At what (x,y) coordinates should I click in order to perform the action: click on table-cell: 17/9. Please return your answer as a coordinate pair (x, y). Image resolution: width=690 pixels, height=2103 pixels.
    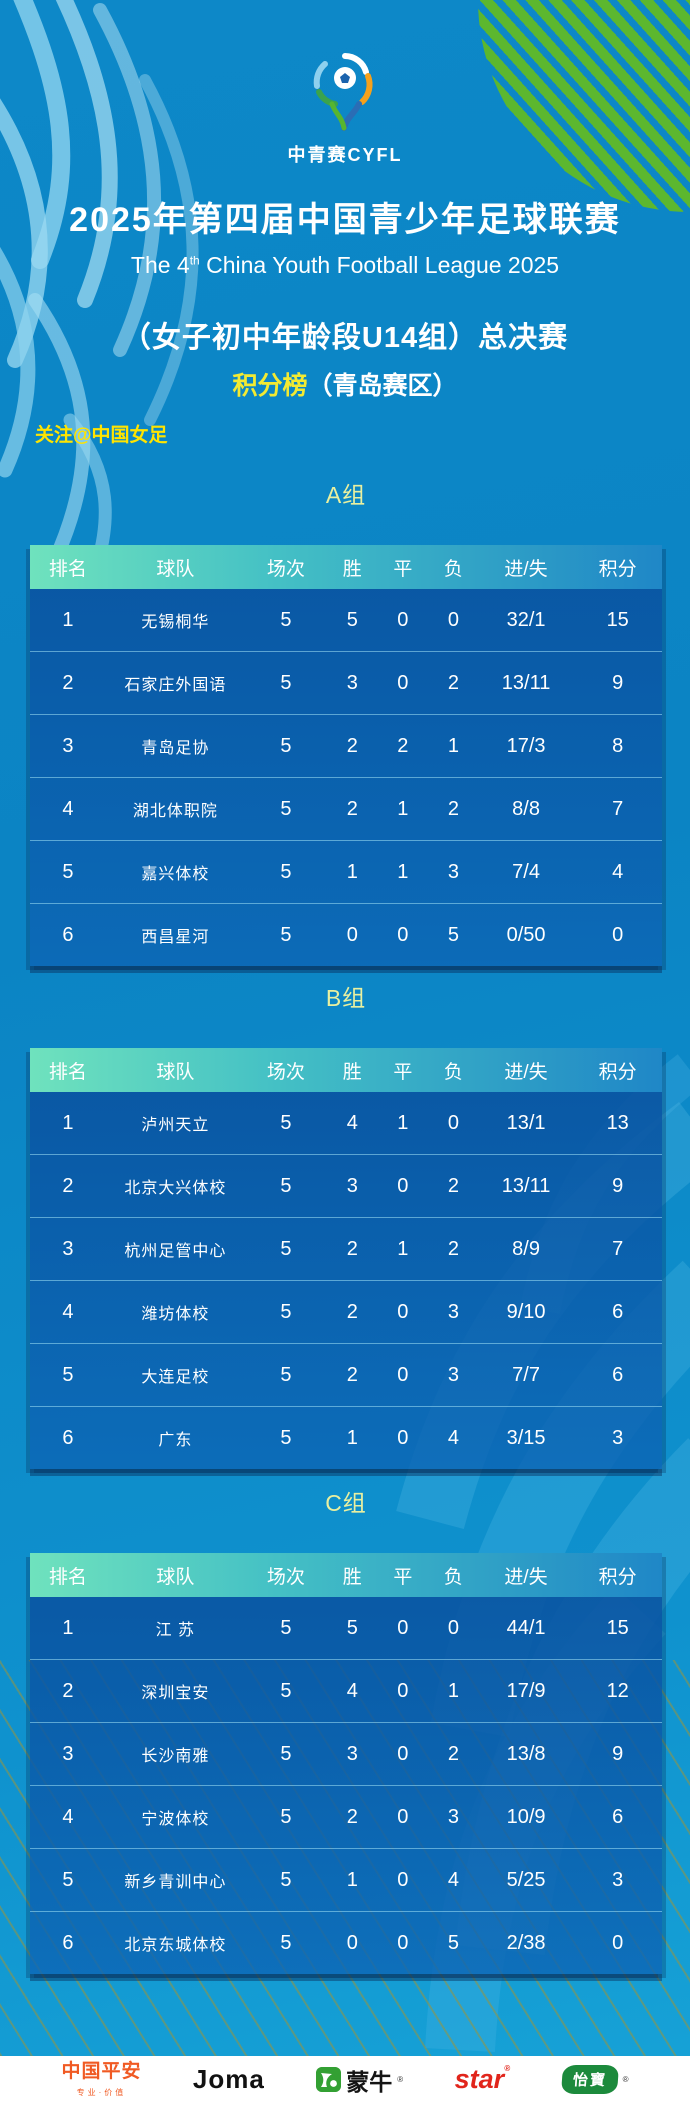
    Looking at the image, I should click on (526, 1690).